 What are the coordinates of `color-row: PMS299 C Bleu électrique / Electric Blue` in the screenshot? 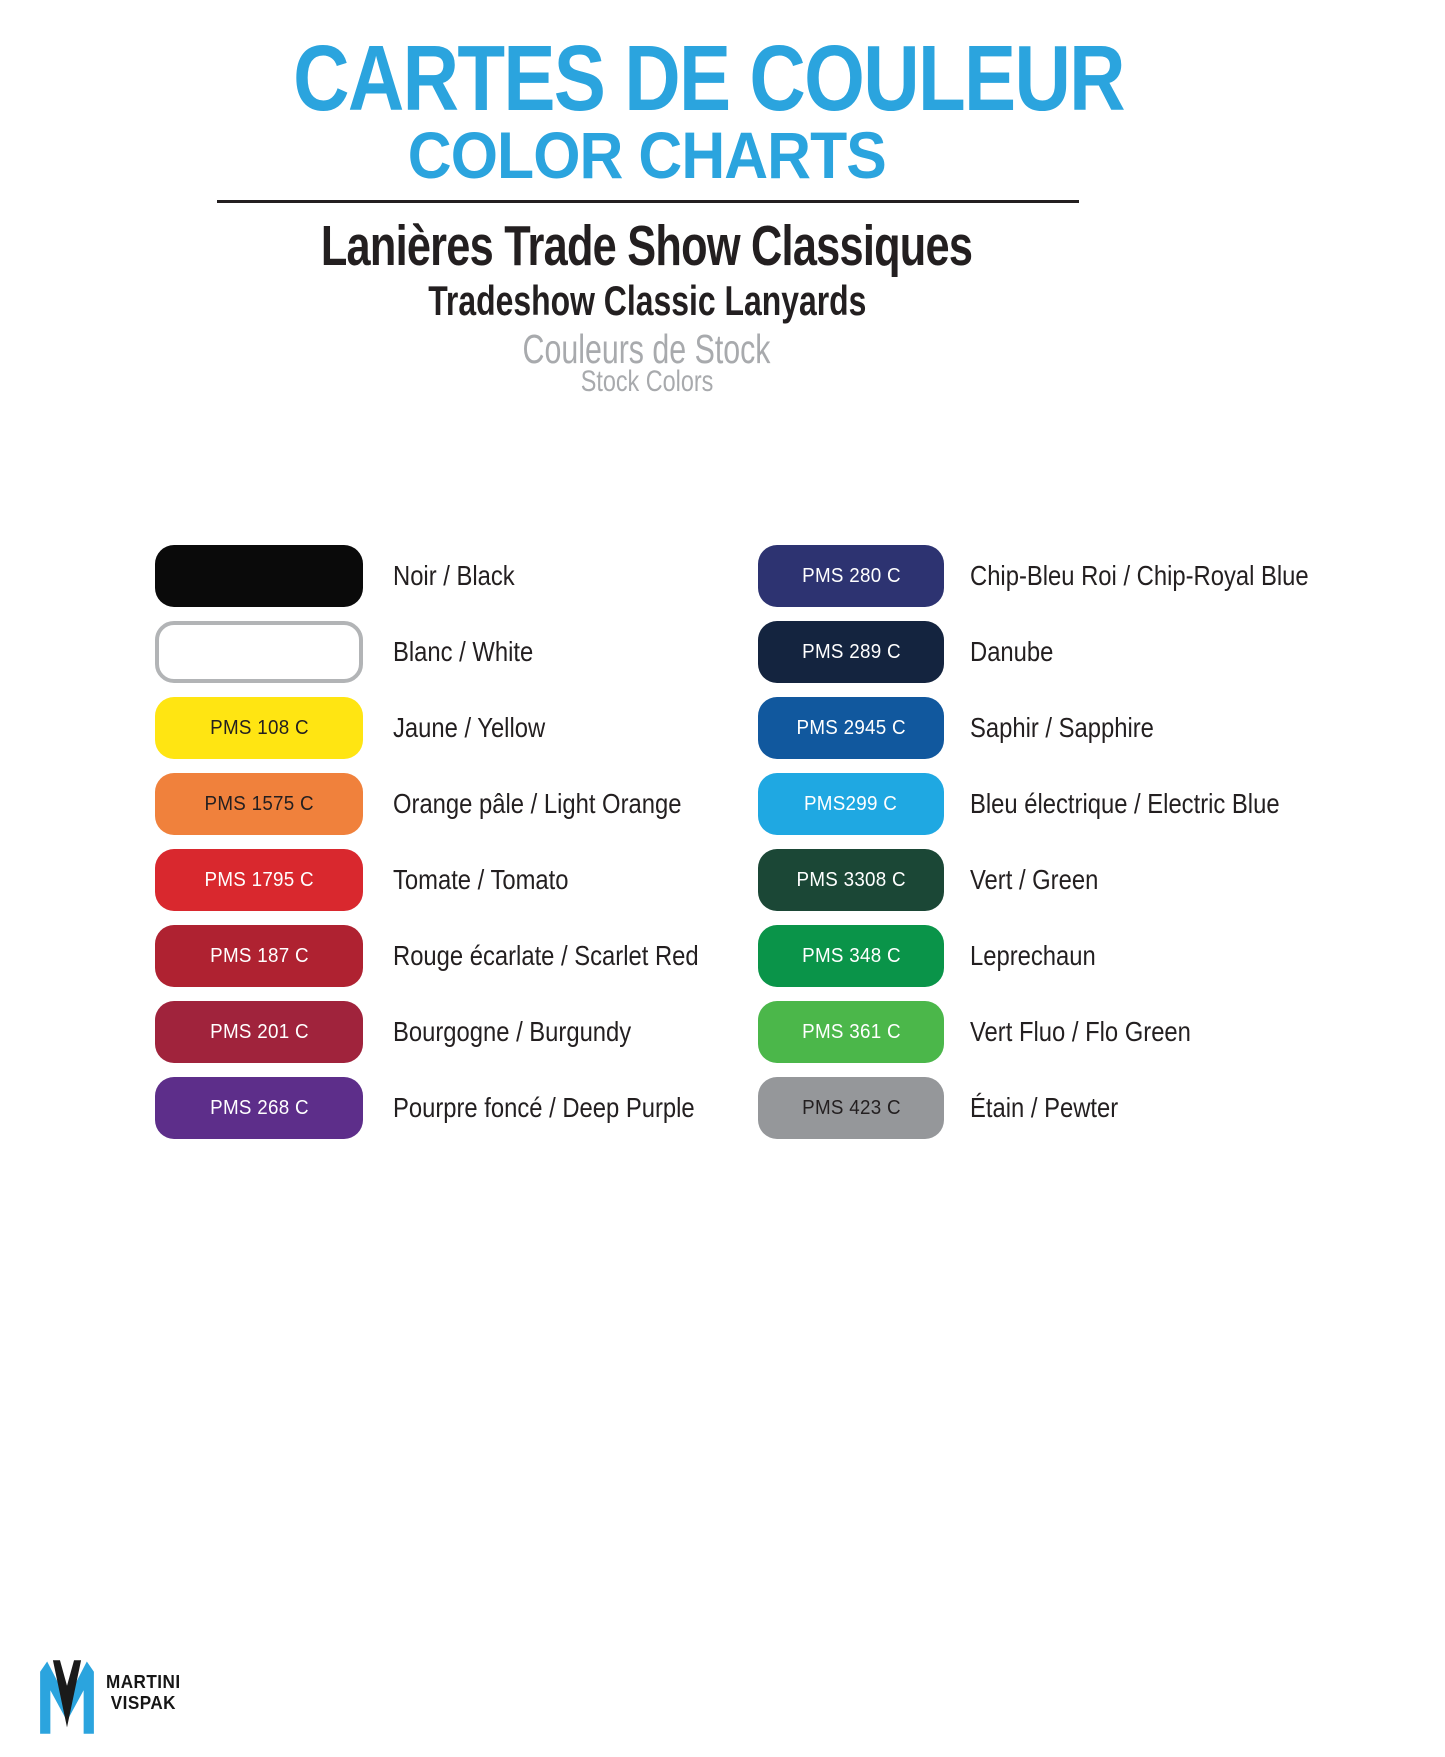 It's located at (1063, 804).